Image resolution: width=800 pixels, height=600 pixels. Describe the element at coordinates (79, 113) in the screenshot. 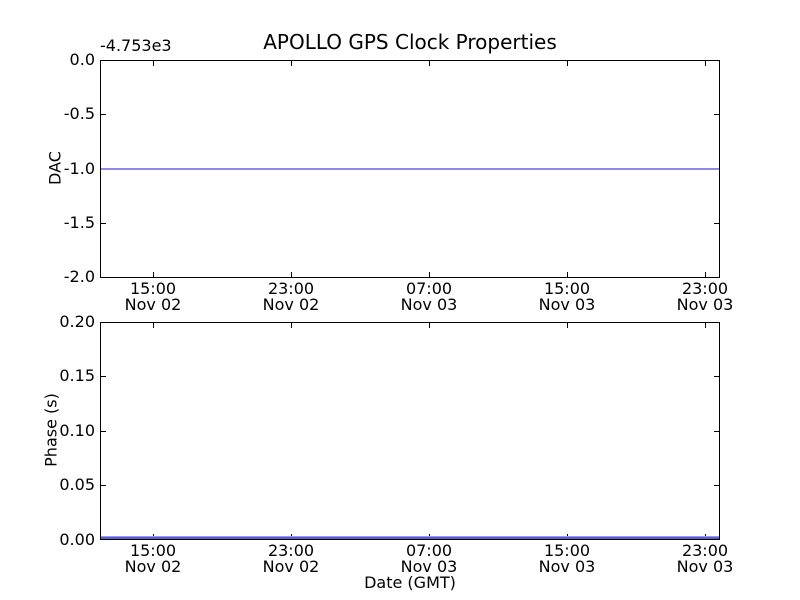

I see `y-tick-label: -0.5` at that location.